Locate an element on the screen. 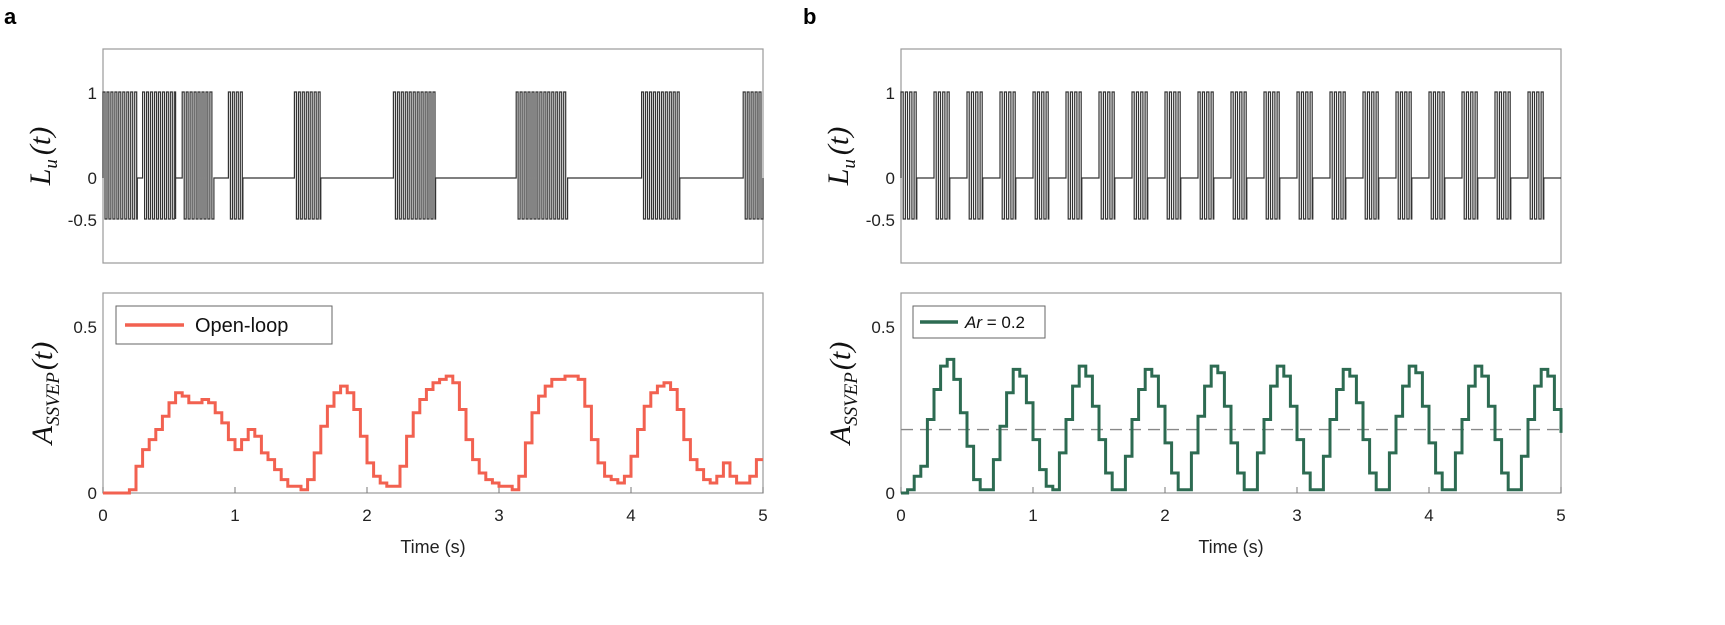 This screenshot has height=625, width=1725. panel-b-top-signal-line is located at coordinates (1230, 155).